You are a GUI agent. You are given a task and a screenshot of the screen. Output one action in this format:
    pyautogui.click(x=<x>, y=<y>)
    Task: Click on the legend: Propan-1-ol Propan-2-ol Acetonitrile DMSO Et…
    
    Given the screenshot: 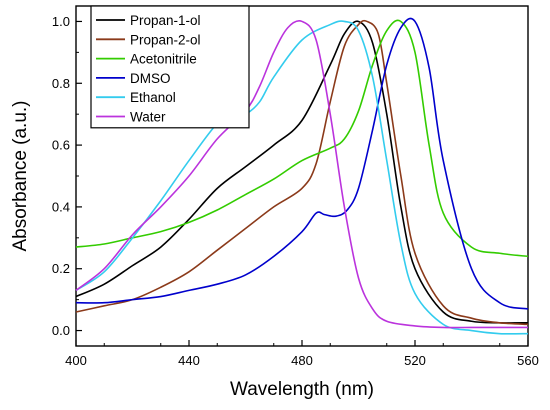 What is the action you would take?
    pyautogui.click(x=170, y=67)
    